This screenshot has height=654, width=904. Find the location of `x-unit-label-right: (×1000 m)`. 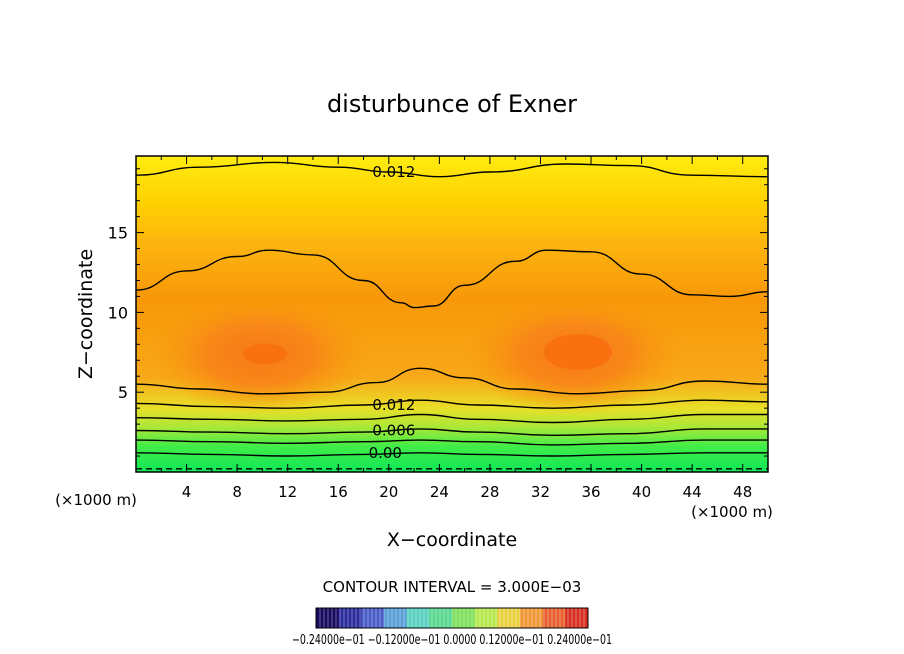

x-unit-label-right: (×1000 m) is located at coordinates (732, 512).